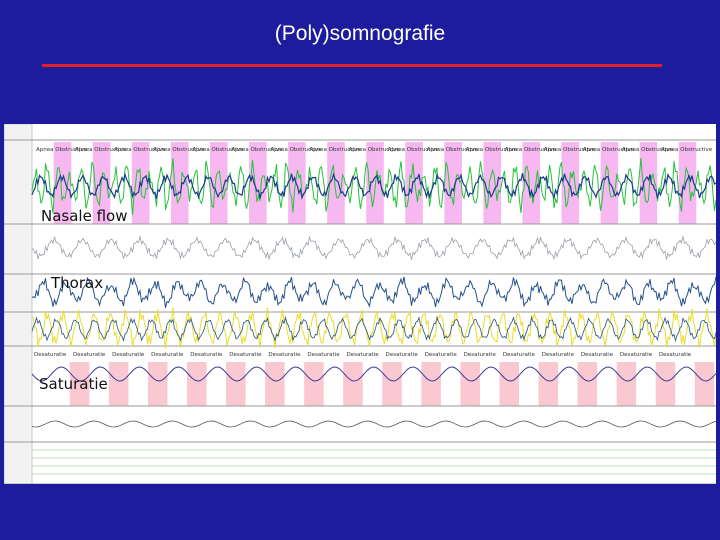 Image resolution: width=720 pixels, height=540 pixels. What do you see at coordinates (373, 374) in the screenshot?
I see `spo2-trace` at bounding box center [373, 374].